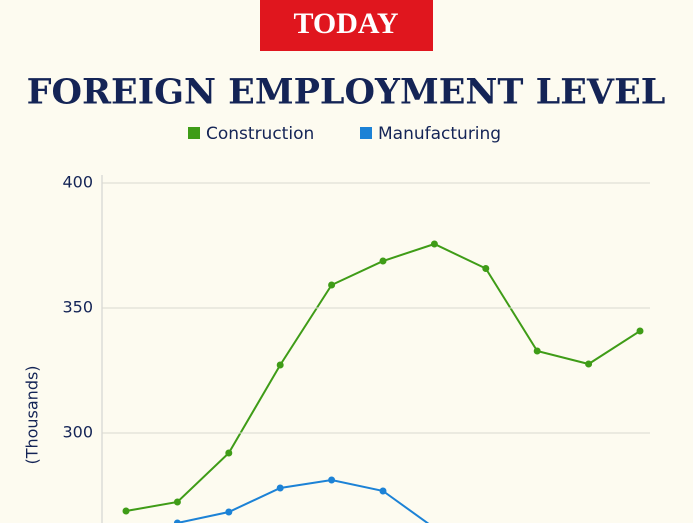  I want to click on brand: TODAY, so click(345, 23).